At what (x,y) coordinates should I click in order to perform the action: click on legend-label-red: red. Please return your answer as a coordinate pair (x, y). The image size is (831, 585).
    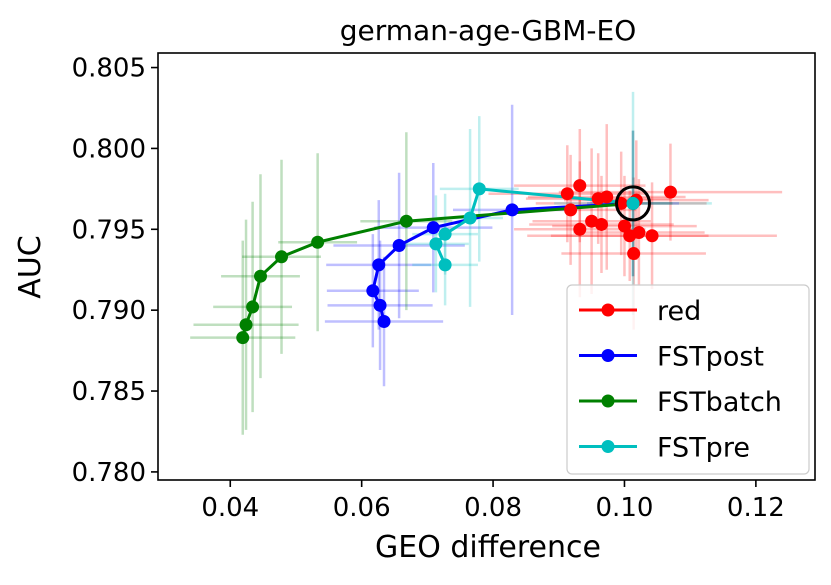
    Looking at the image, I should click on (679, 311).